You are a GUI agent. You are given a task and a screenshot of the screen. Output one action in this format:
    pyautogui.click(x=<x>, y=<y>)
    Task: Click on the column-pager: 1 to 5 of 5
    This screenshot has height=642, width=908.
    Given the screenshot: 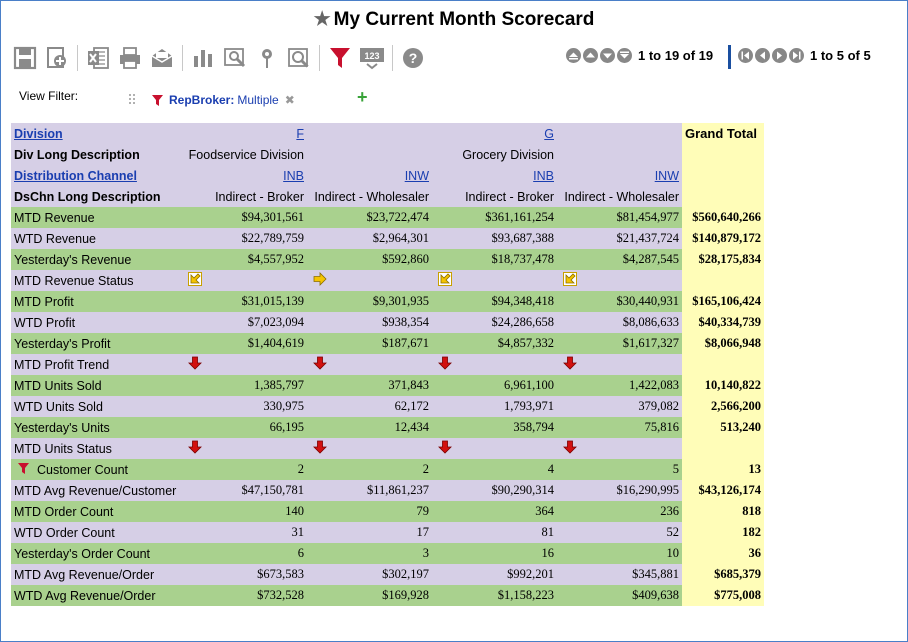 What is the action you would take?
    pyautogui.click(x=804, y=55)
    